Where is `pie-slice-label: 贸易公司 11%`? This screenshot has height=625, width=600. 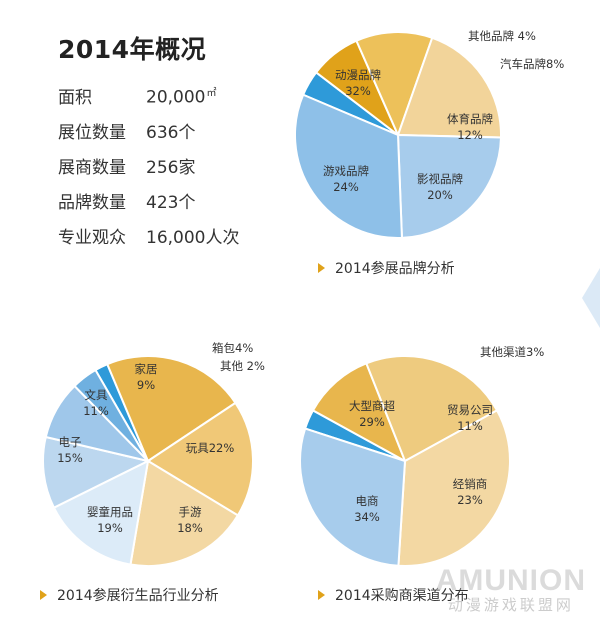 pie-slice-label: 贸易公司 11% is located at coordinates (470, 418).